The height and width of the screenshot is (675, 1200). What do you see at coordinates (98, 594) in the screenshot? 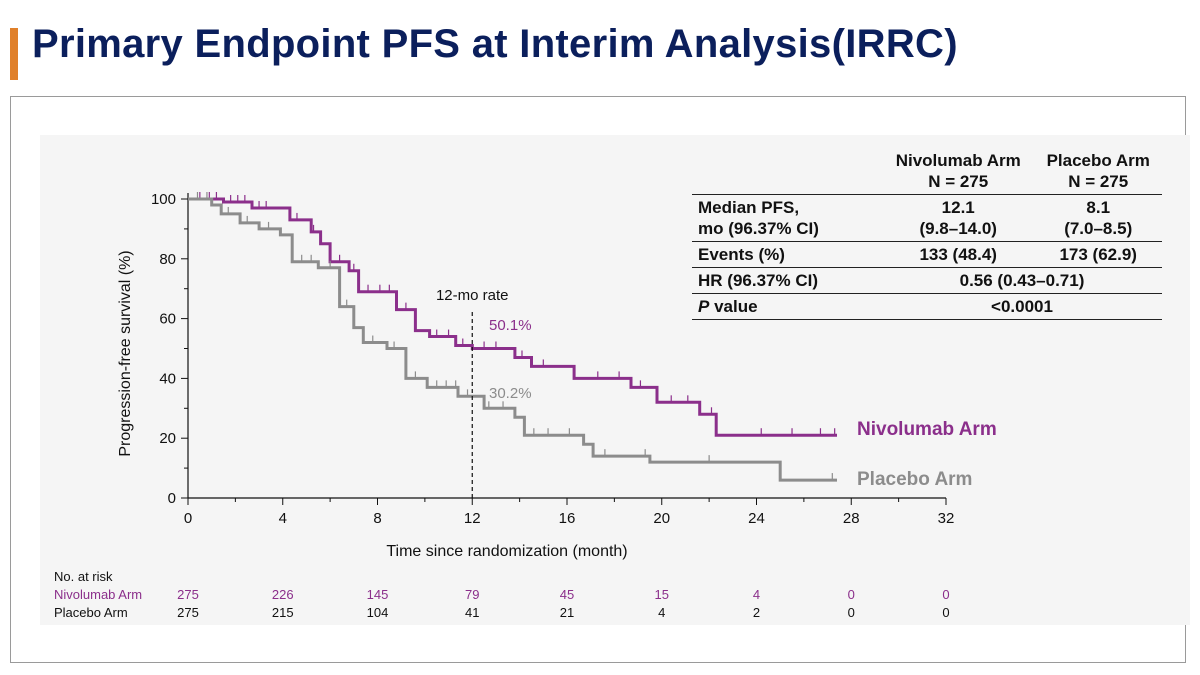
I see `risk-row-label-nivolumab: Nivolumab Arm` at bounding box center [98, 594].